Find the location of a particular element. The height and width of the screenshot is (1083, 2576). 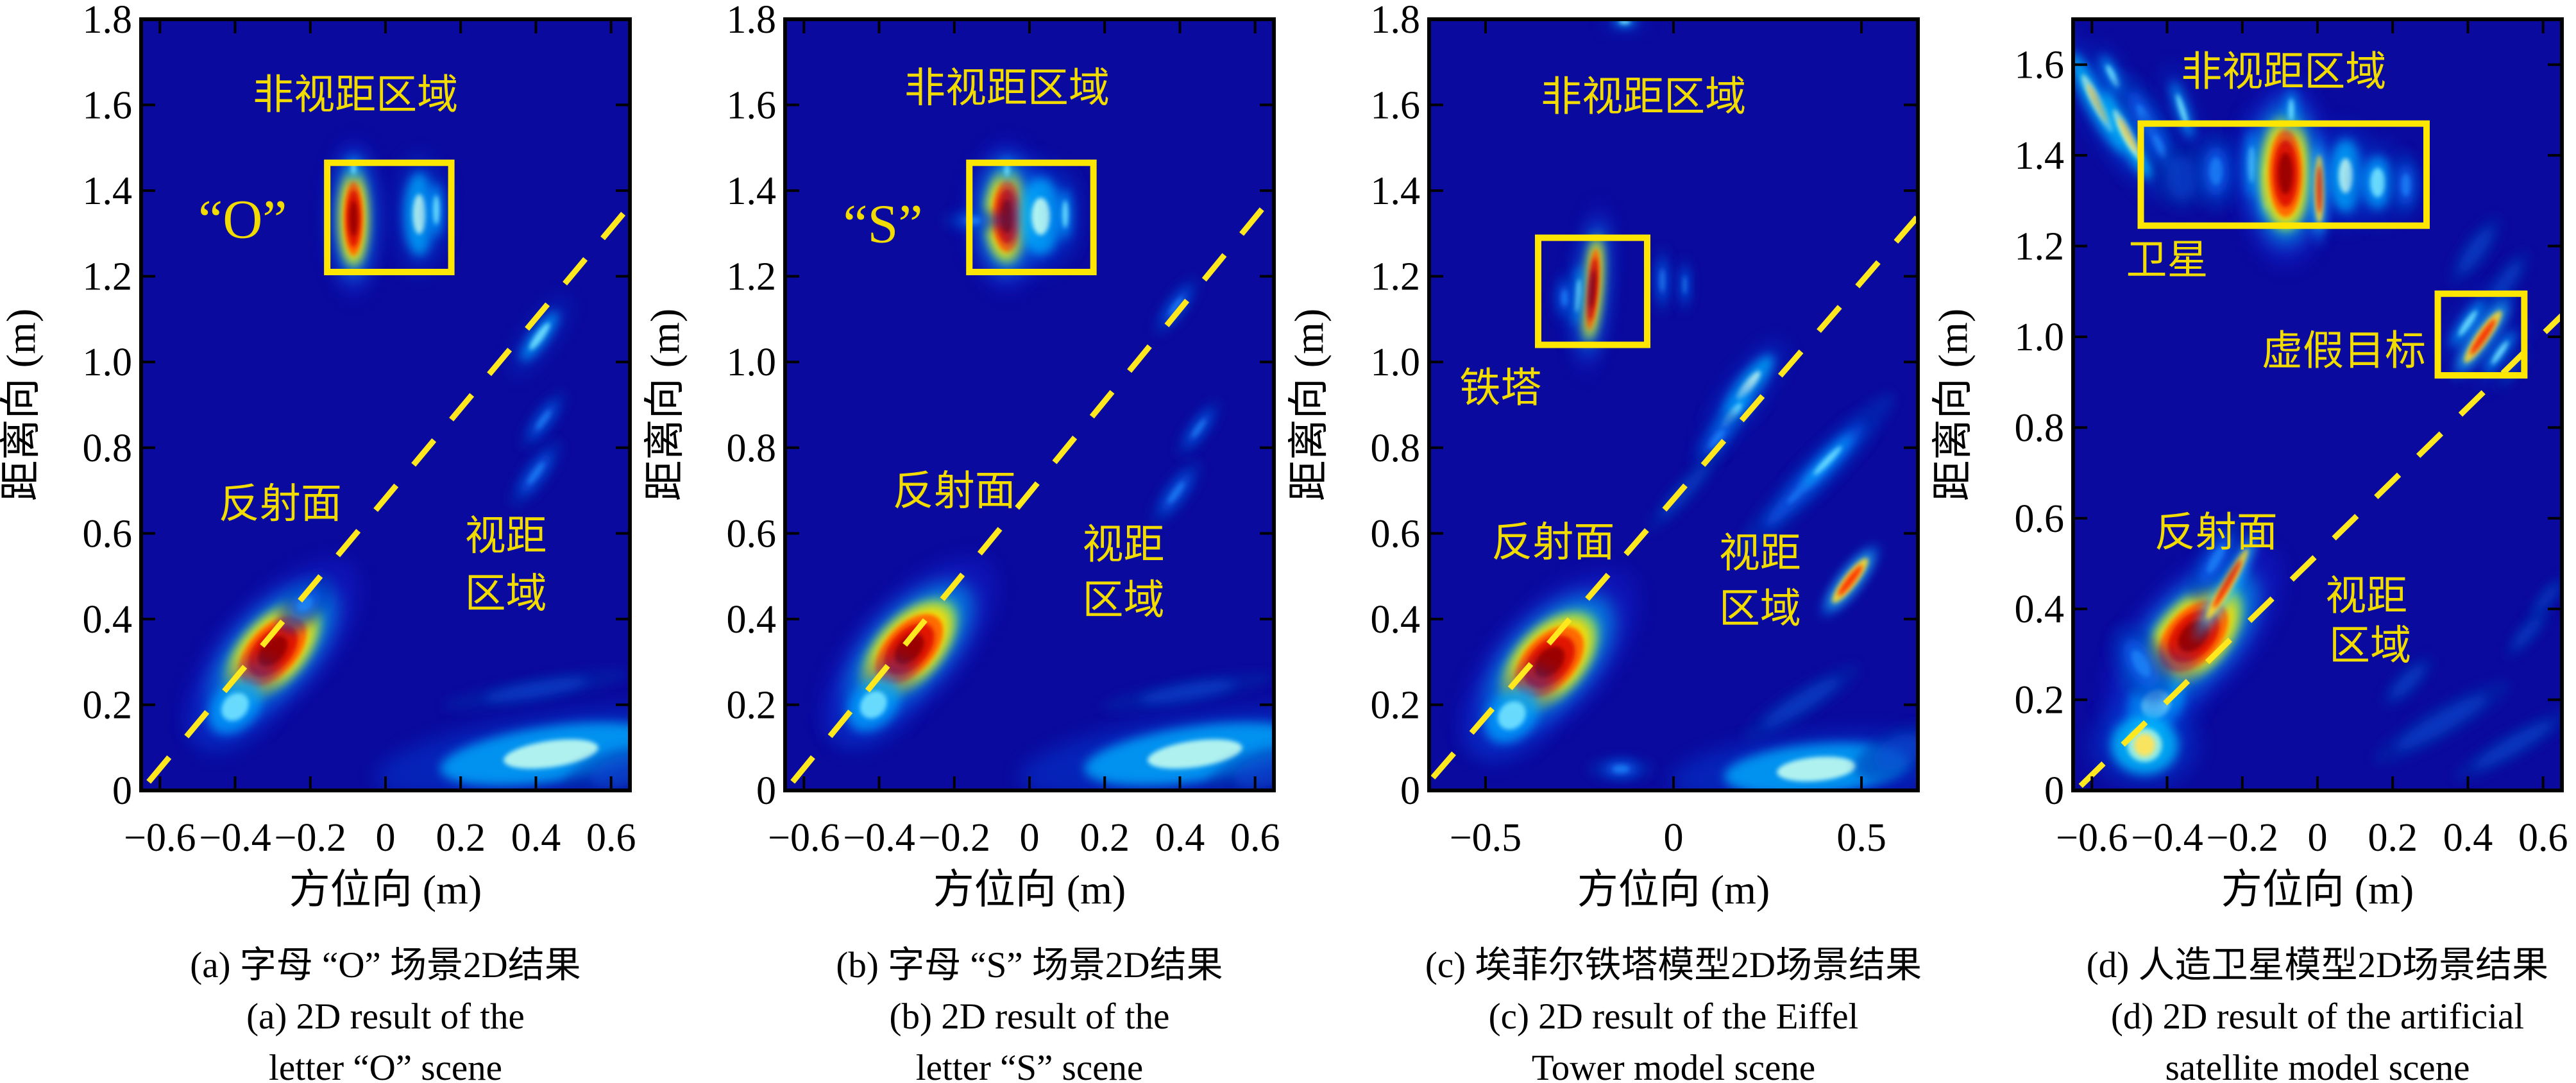

caption-en-line: Tower model scene is located at coordinates (1673, 1065).